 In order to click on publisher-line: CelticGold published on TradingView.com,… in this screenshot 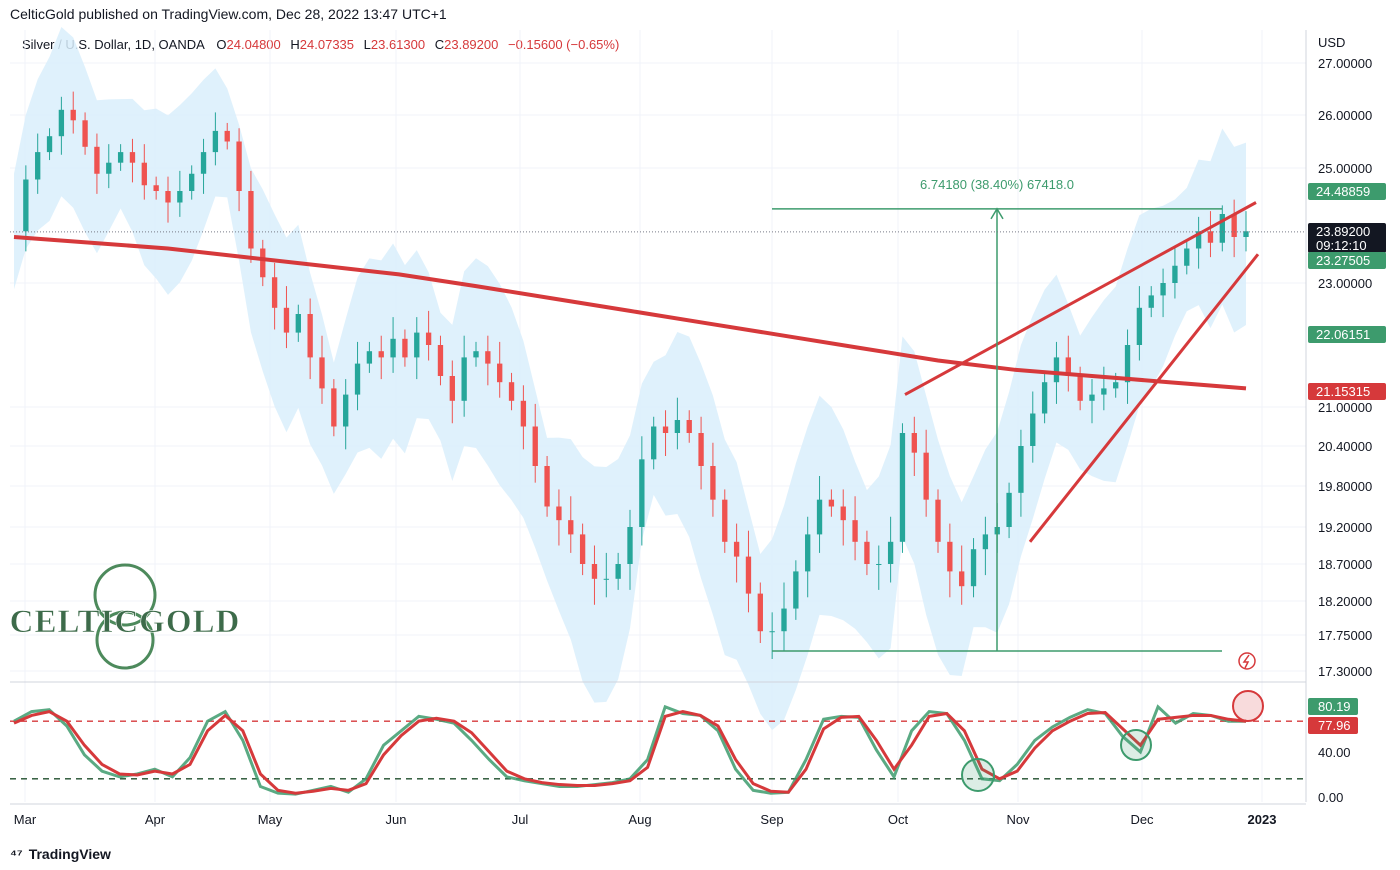, I will do `click(228, 14)`.